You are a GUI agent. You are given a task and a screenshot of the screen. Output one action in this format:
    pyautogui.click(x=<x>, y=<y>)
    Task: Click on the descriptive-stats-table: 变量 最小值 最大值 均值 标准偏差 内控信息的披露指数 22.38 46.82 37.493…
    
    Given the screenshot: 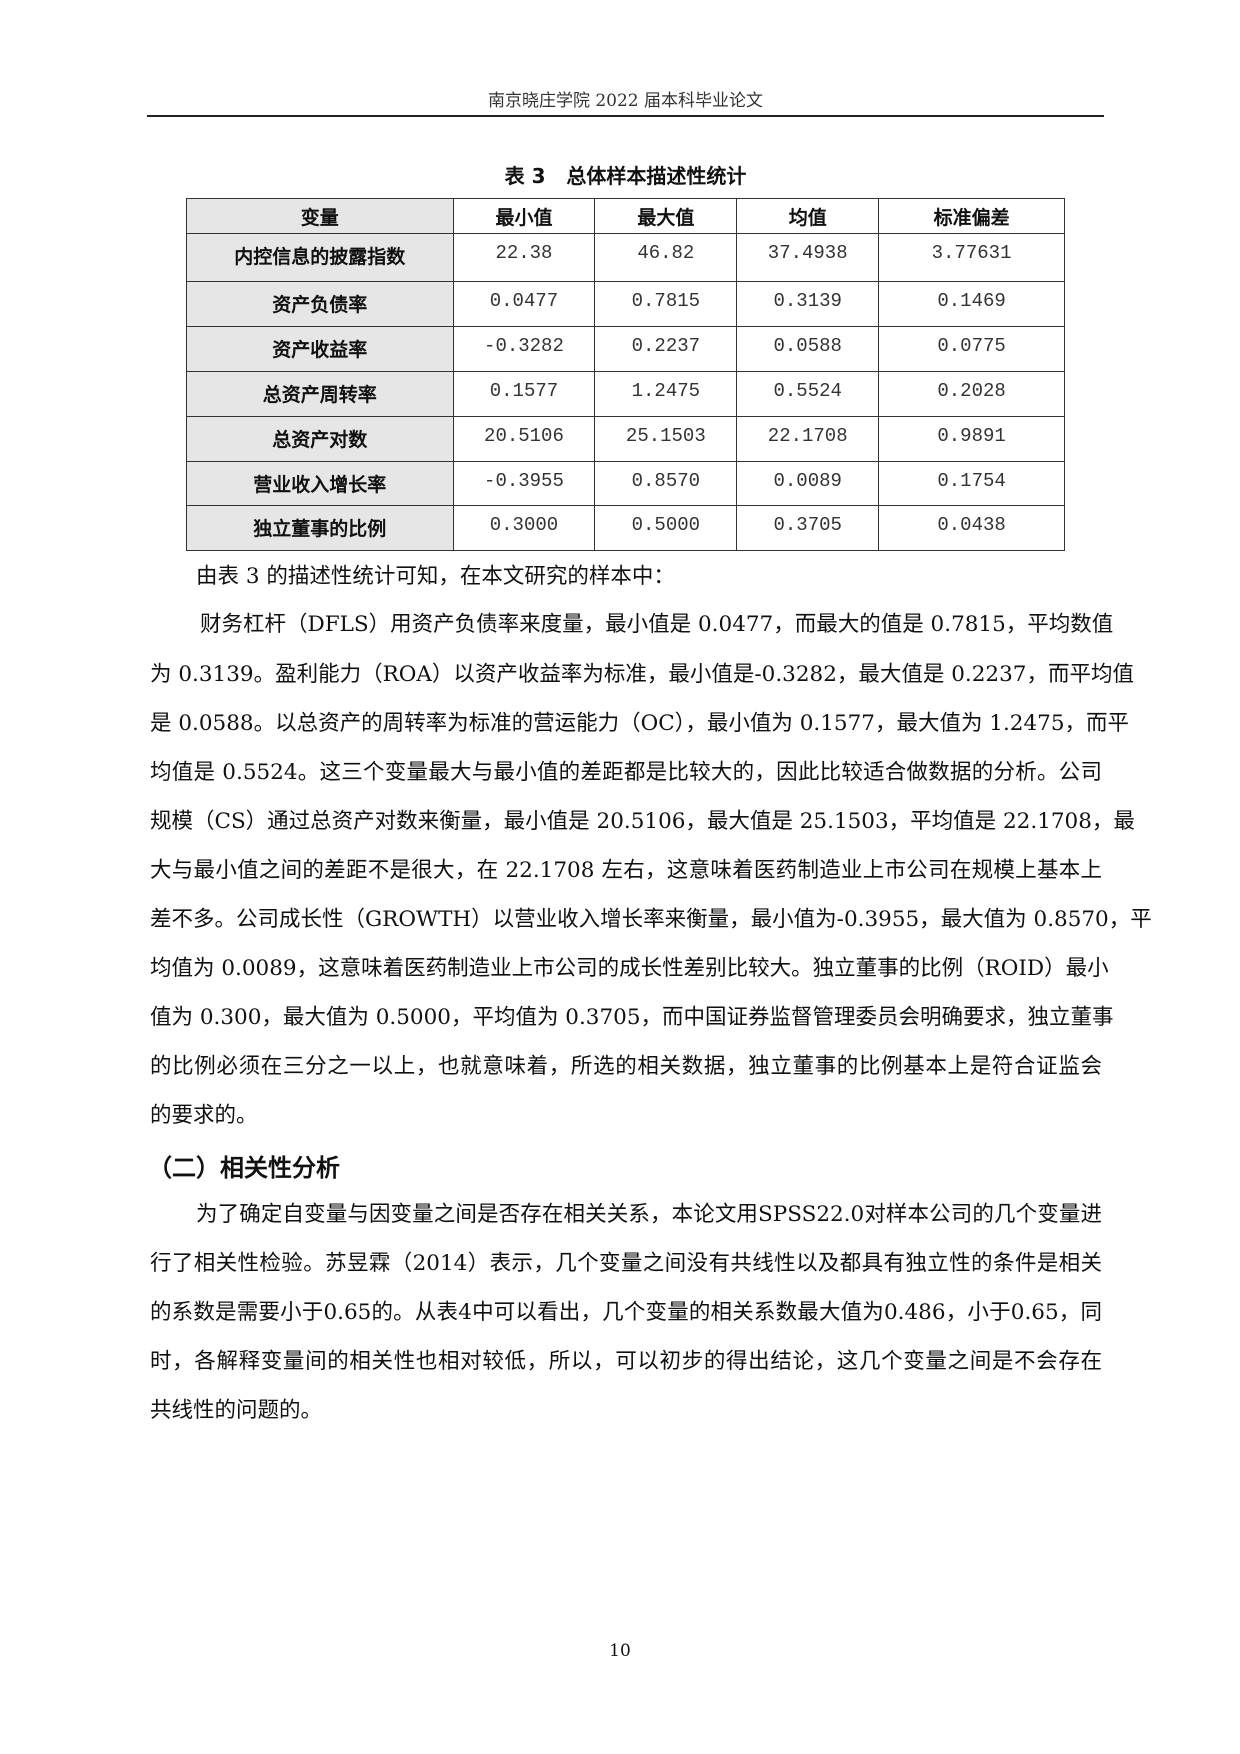 What is the action you would take?
    pyautogui.click(x=625, y=374)
    